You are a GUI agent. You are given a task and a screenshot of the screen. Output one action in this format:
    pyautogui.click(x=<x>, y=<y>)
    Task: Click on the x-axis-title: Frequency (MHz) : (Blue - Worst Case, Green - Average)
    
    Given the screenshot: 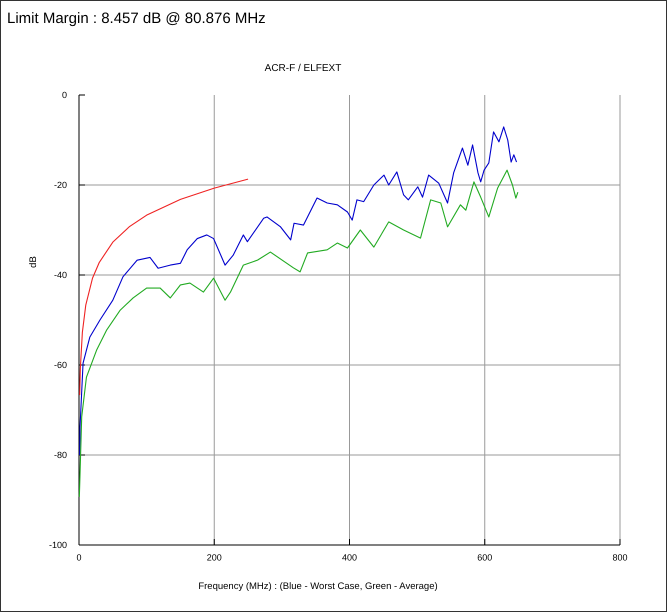 What is the action you would take?
    pyautogui.click(x=318, y=586)
    